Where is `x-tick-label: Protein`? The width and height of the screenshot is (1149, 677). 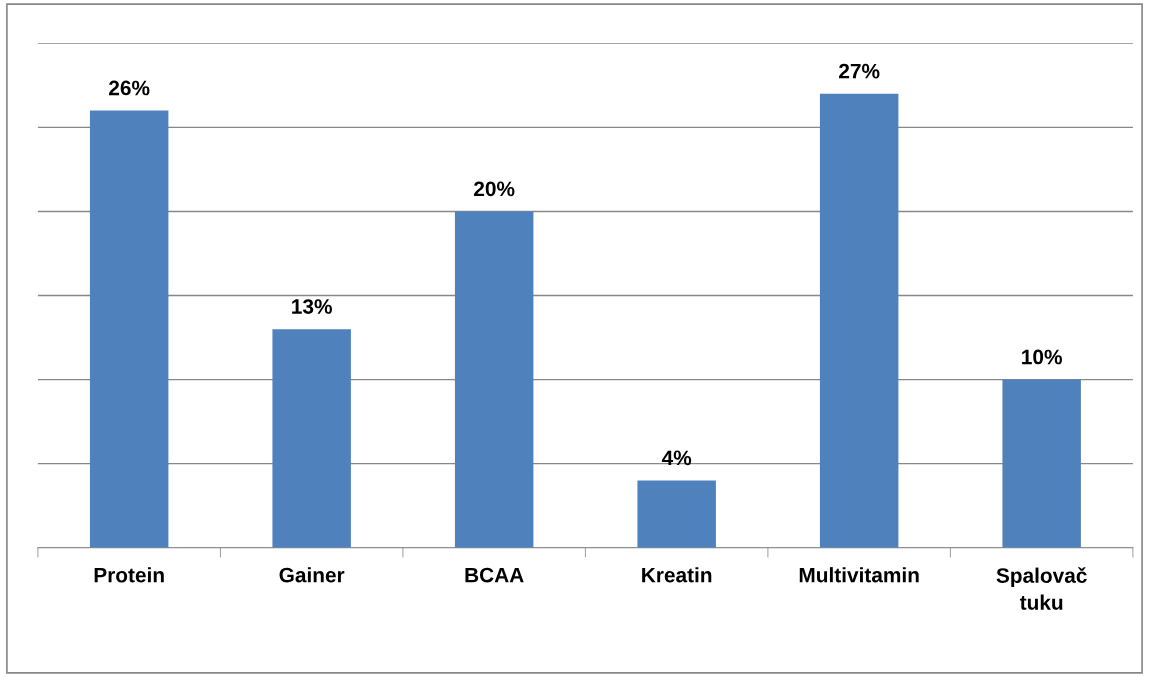
x-tick-label: Protein is located at coordinates (129, 575).